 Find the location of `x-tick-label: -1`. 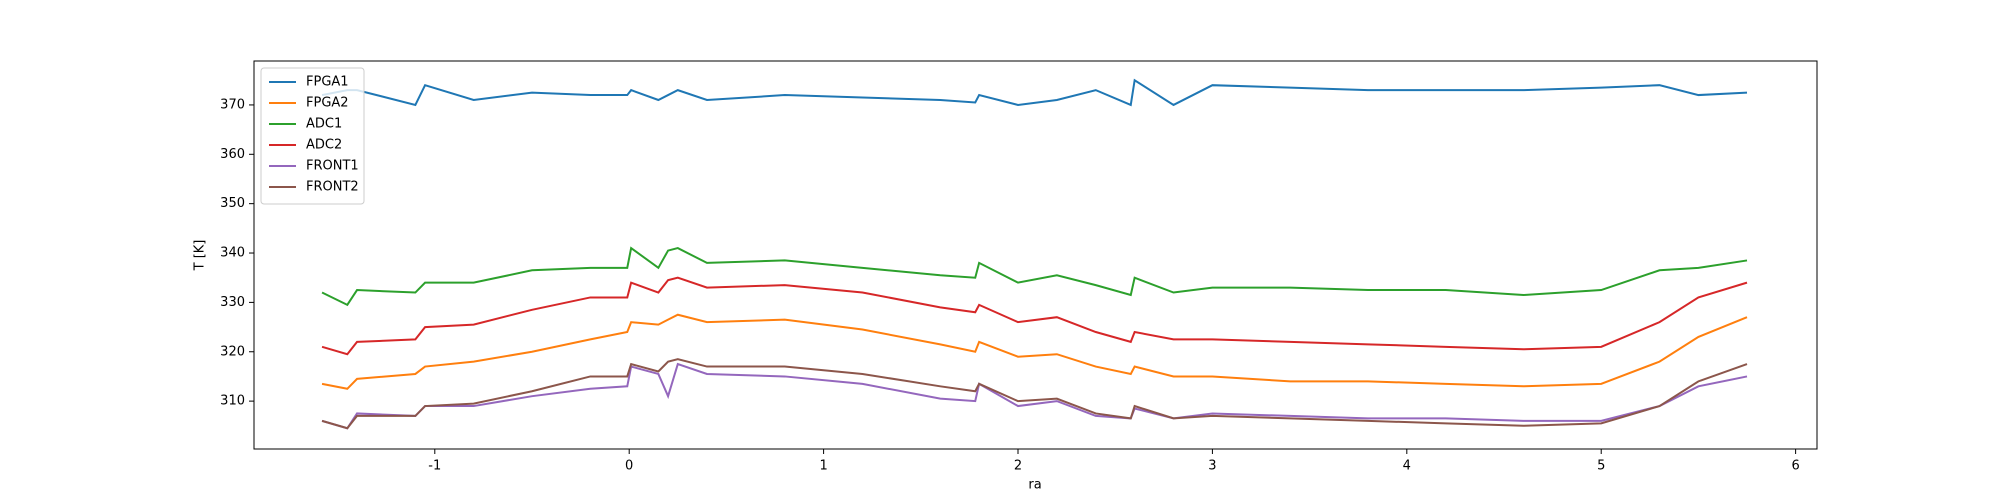

x-tick-label: -1 is located at coordinates (434, 466).